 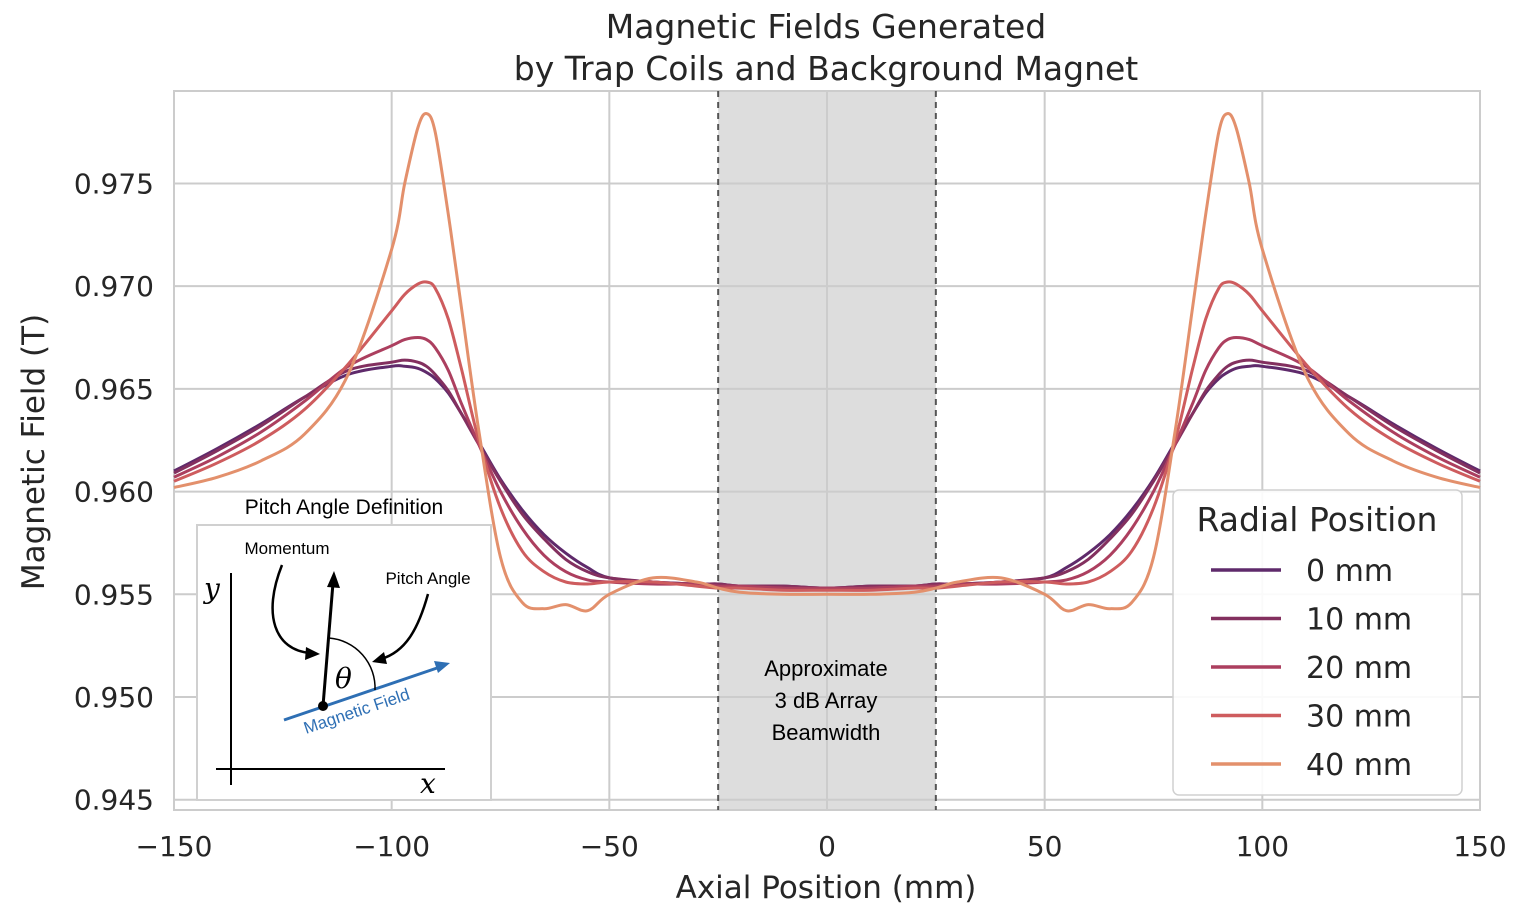 What do you see at coordinates (362, 693) in the screenshot?
I see `magnetic-field-arrow` at bounding box center [362, 693].